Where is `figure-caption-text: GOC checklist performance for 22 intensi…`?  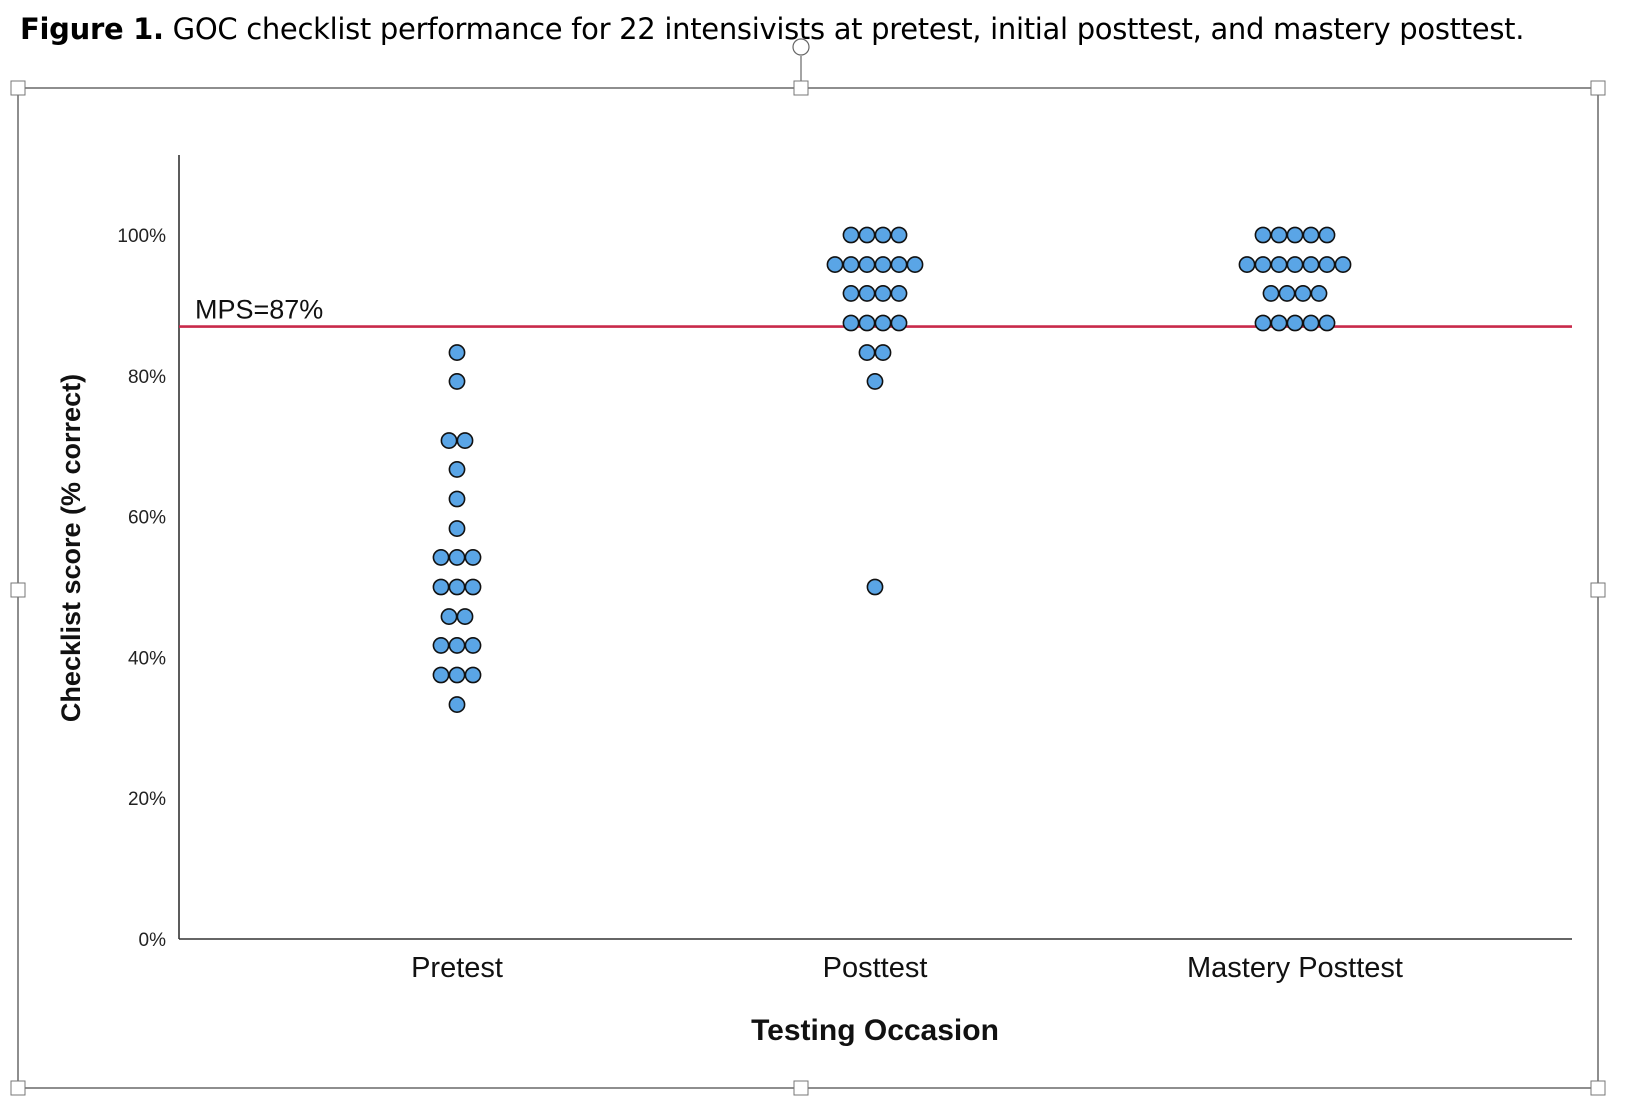
figure-caption-text: GOC checklist performance for 22 intensi… is located at coordinates (848, 29).